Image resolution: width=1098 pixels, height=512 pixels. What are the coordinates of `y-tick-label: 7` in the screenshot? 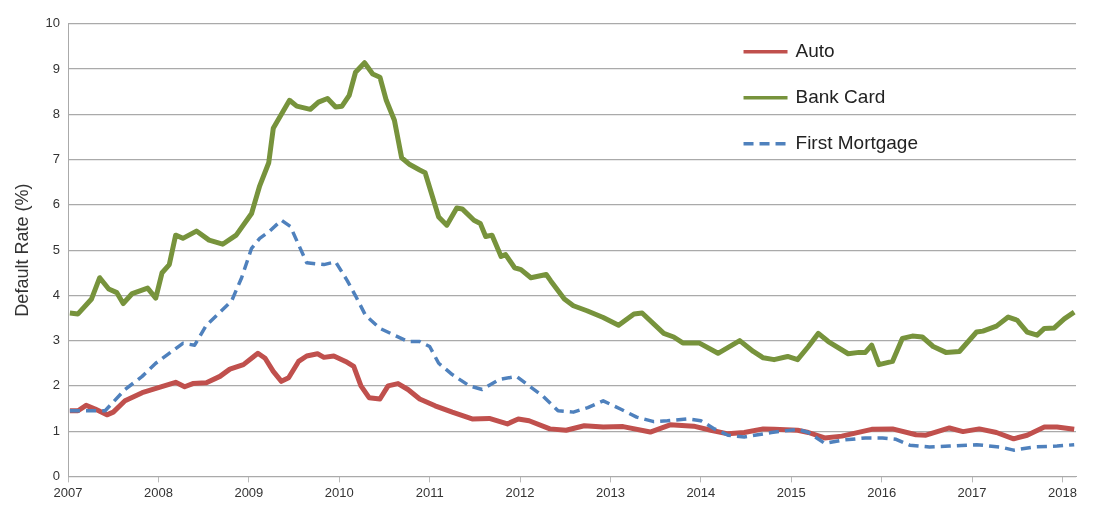 It's located at (56, 159).